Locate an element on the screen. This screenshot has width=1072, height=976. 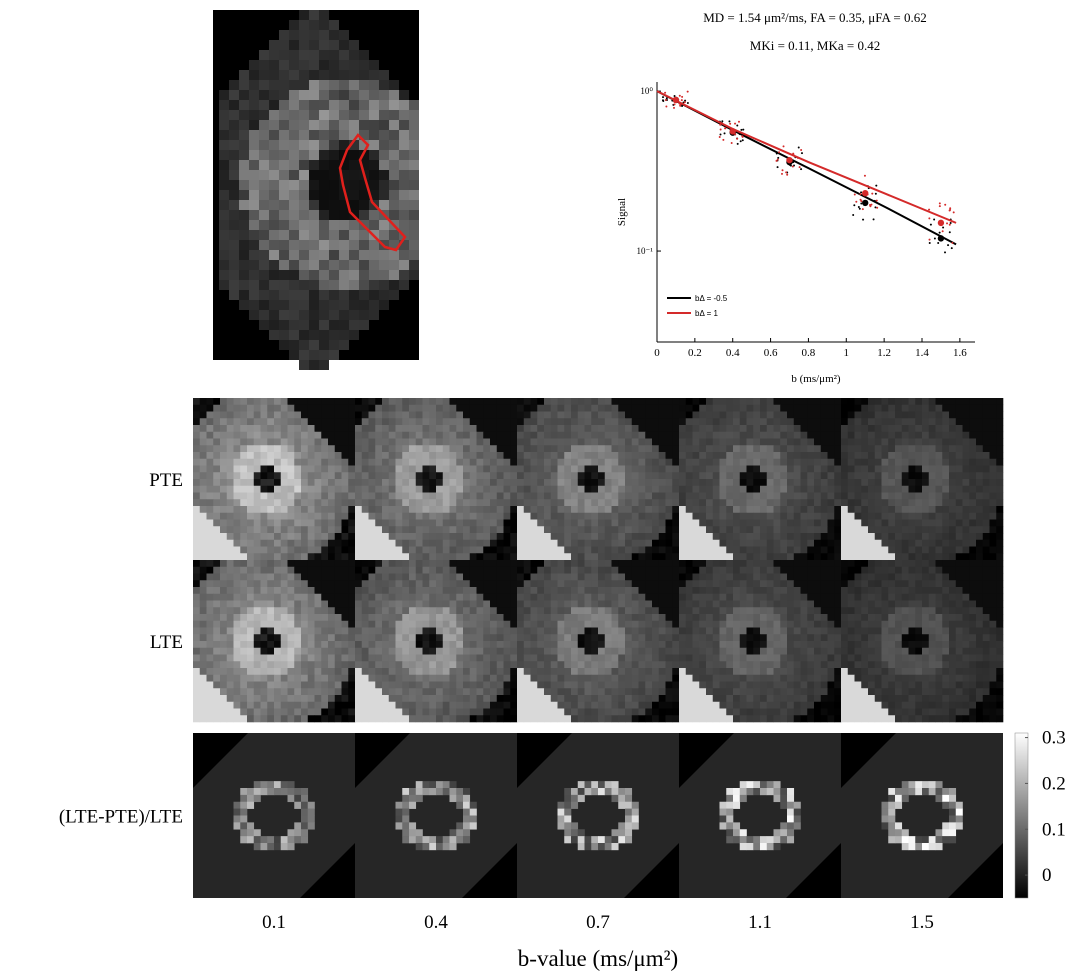
mean-marker is located at coordinates (732, 131).